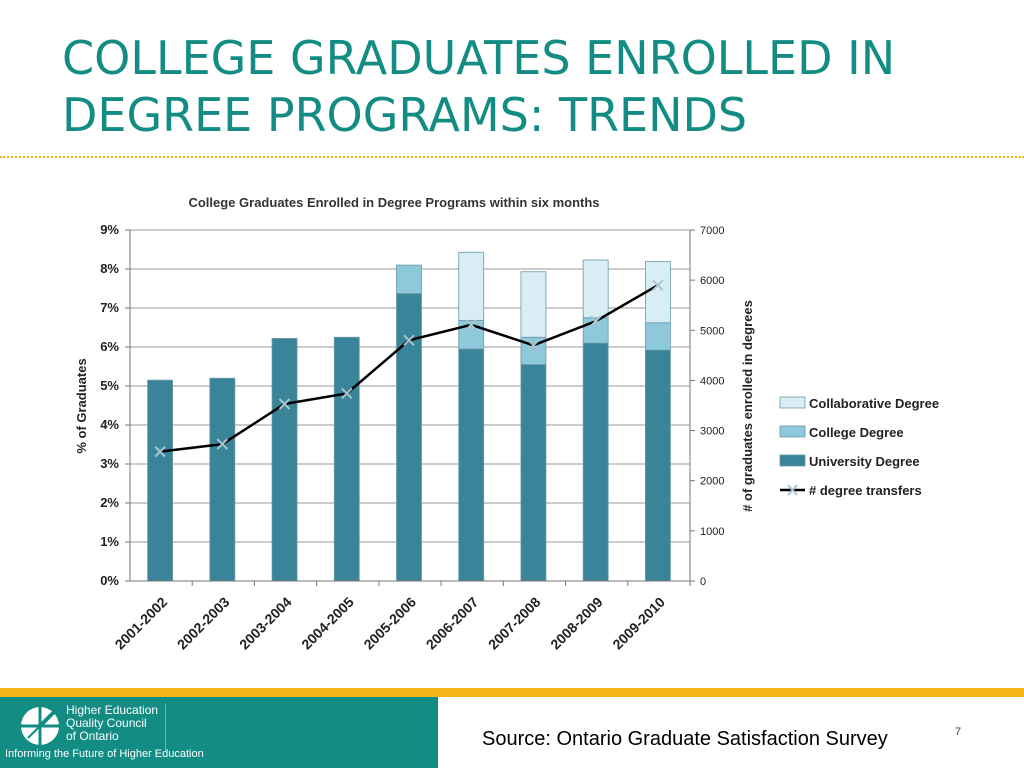 The width and height of the screenshot is (1024, 768). Describe the element at coordinates (747, 406) in the screenshot. I see `y2-axis-label: # of graduates enrolled in degrees` at that location.